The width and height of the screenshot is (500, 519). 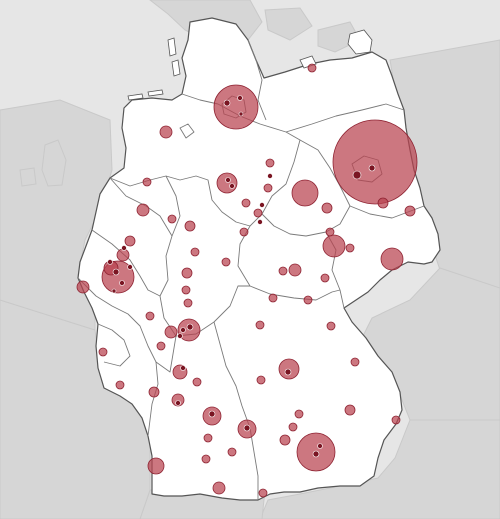 I want to click on baltic-islands, so click(x=336, y=49).